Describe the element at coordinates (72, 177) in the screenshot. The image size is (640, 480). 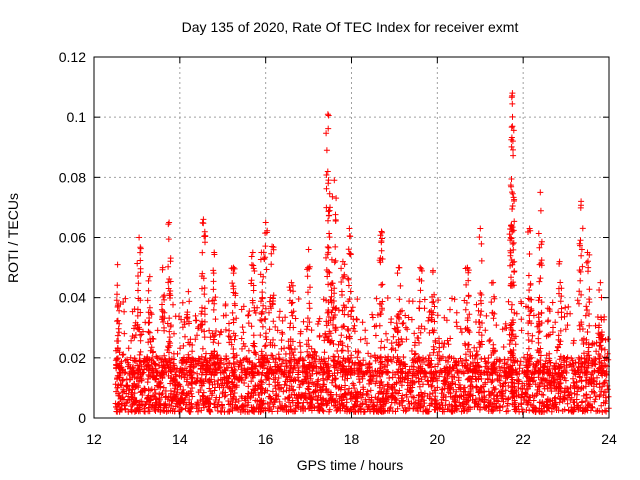
I see `y-tick-label: 0.08` at that location.